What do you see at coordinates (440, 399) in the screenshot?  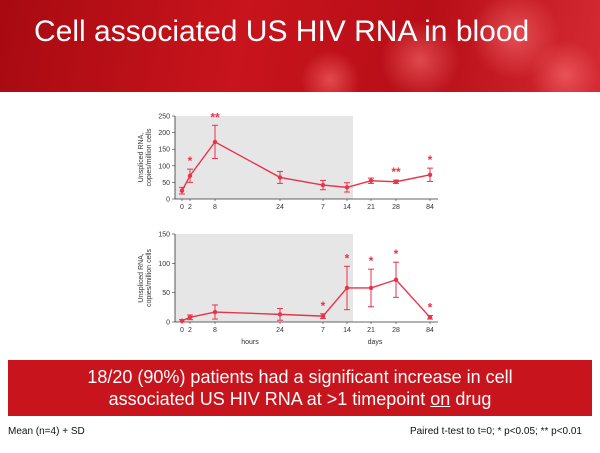 I see `banner-emphasis: on` at bounding box center [440, 399].